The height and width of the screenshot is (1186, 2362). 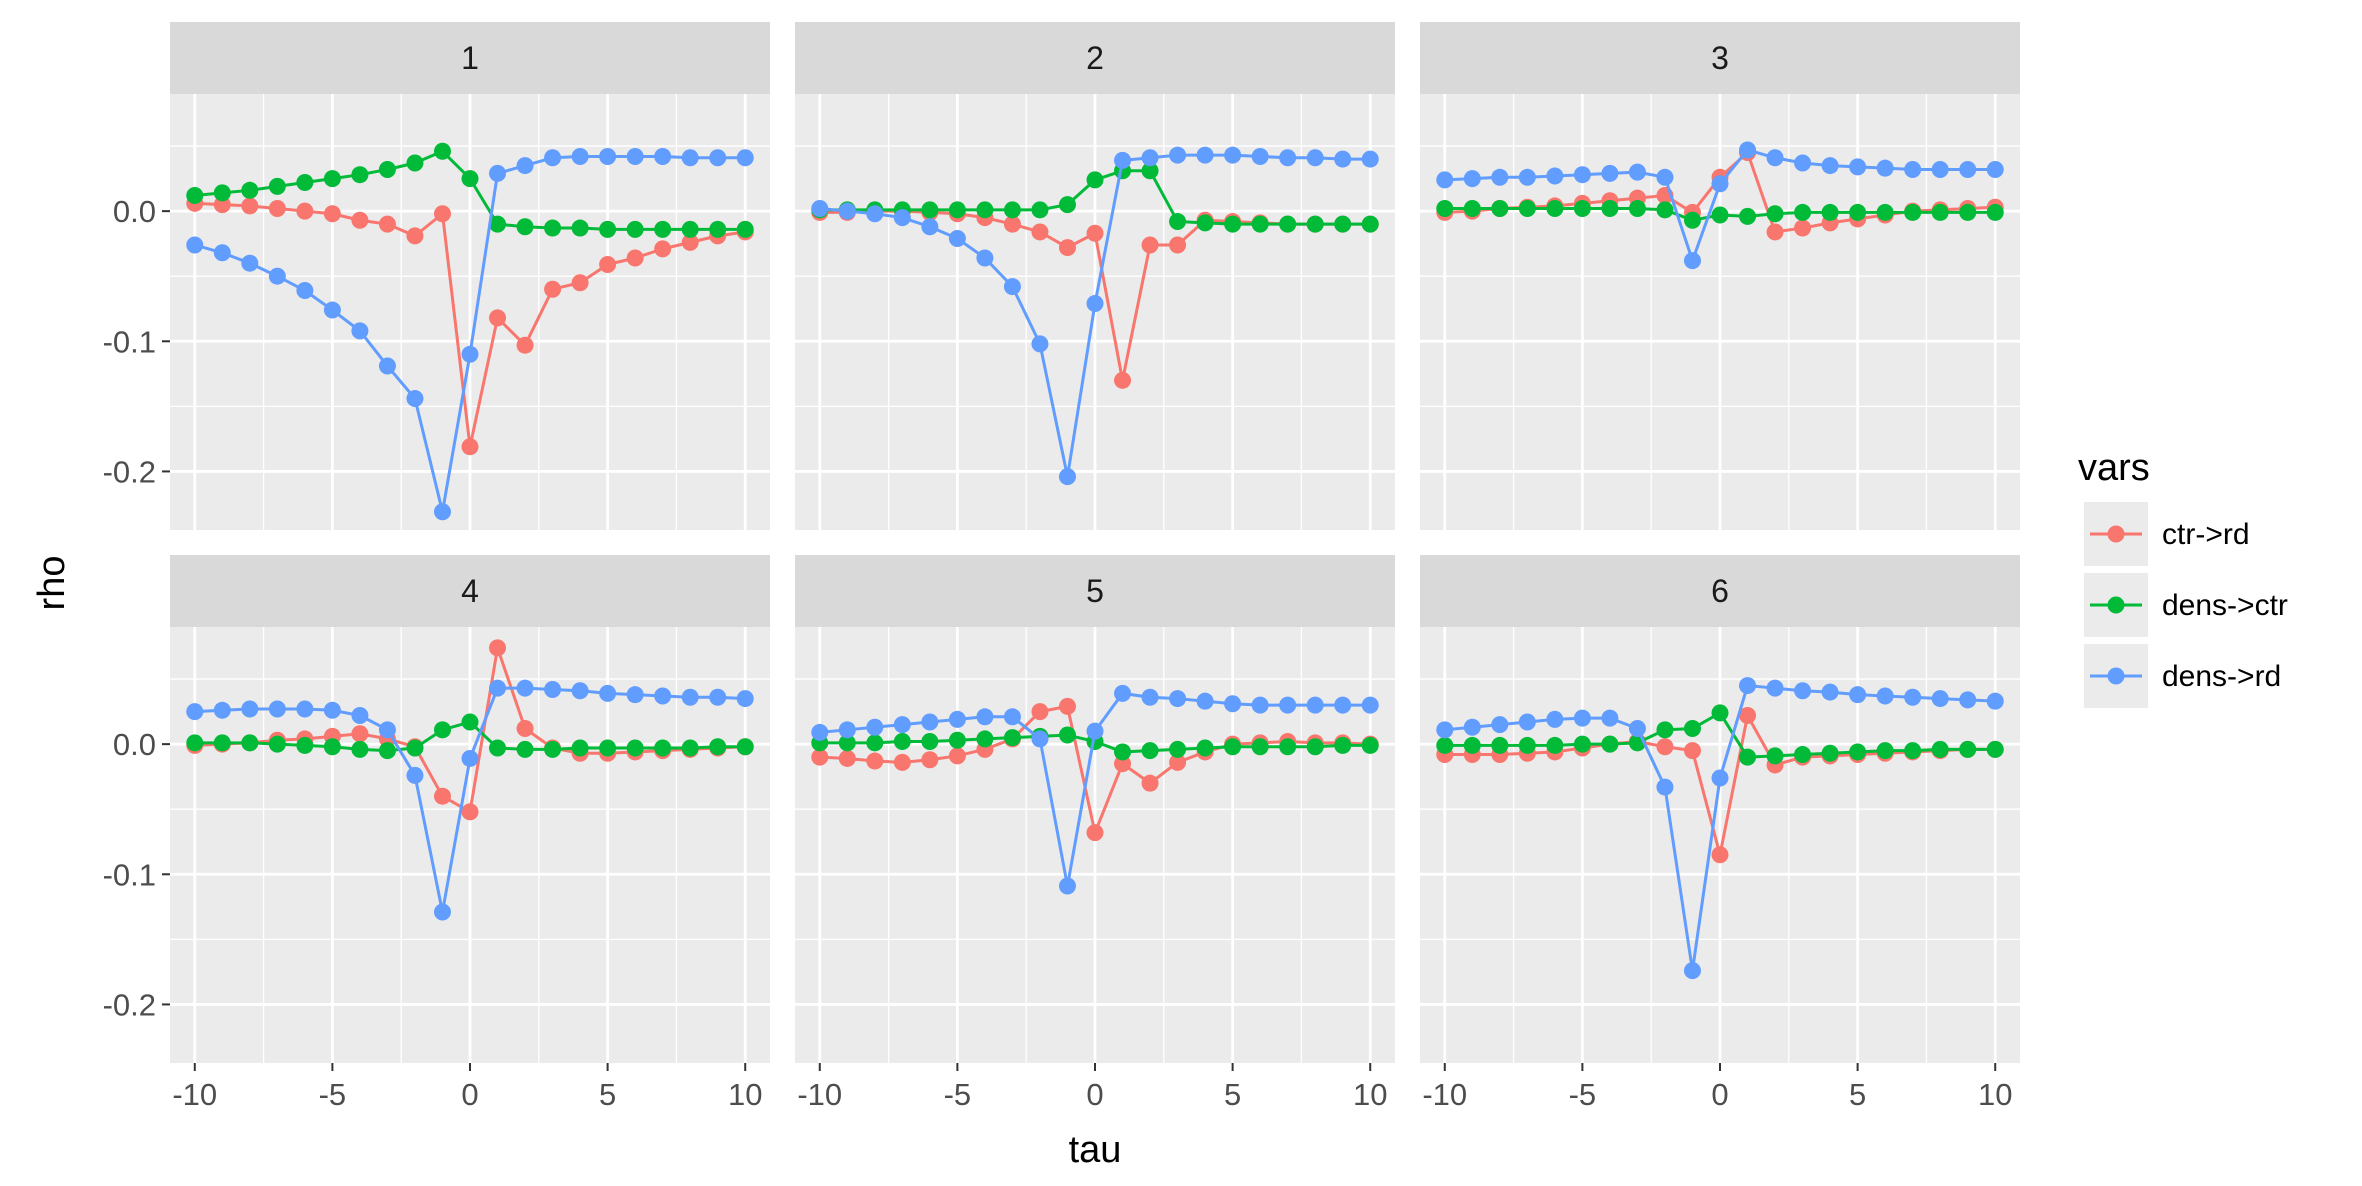 I want to click on legend-title: vars, so click(x=2114, y=468).